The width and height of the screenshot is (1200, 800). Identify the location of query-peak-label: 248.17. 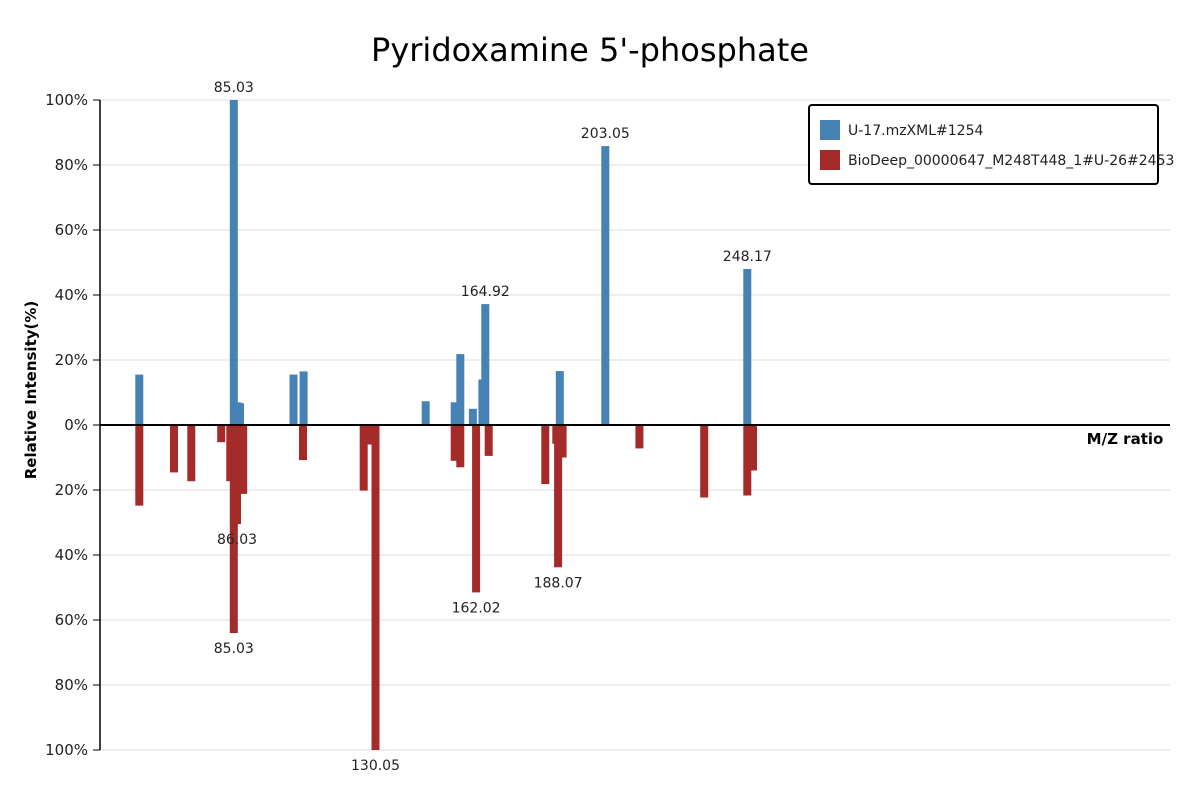
(747, 257).